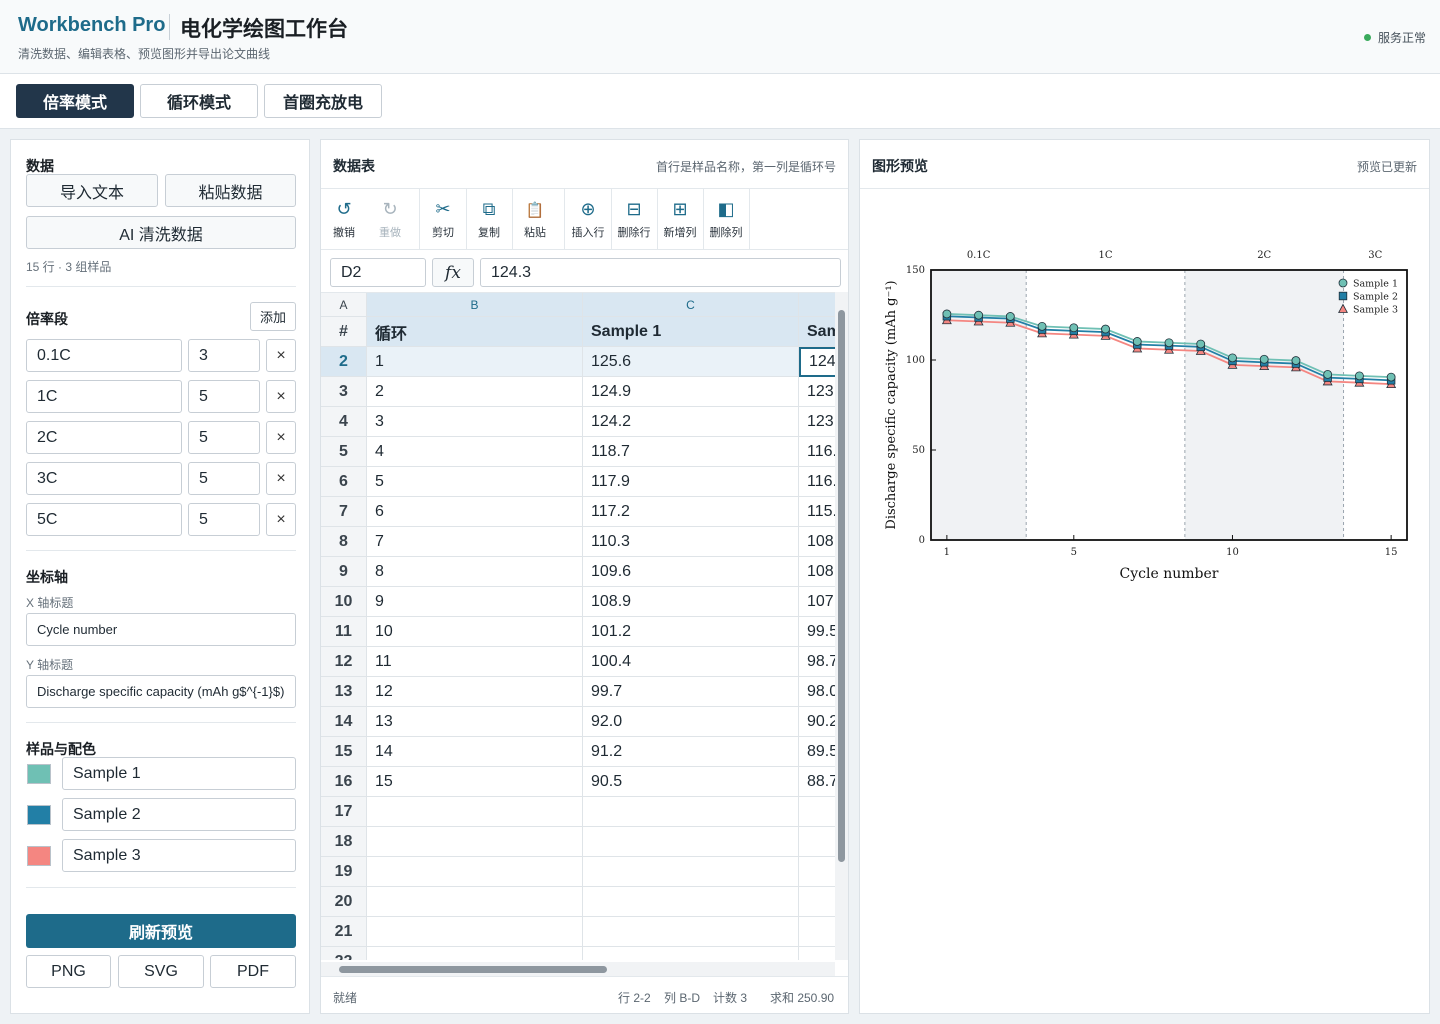 The image size is (1440, 1024). Describe the element at coordinates (691, 572) in the screenshot. I see `table-cell: 109.6` at that location.